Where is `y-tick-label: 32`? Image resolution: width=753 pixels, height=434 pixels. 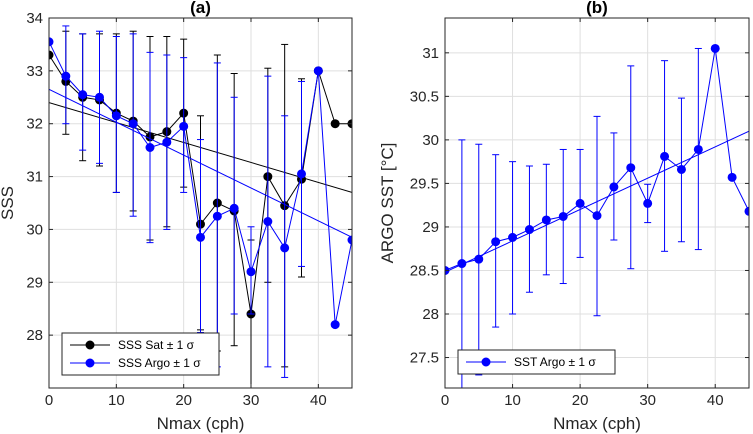 y-tick-label: 32 is located at coordinates (34, 124).